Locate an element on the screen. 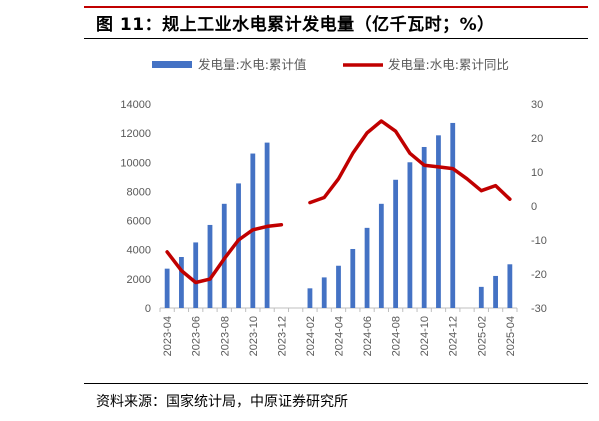  x-tick-label: 2023-08 is located at coordinates (225, 336).